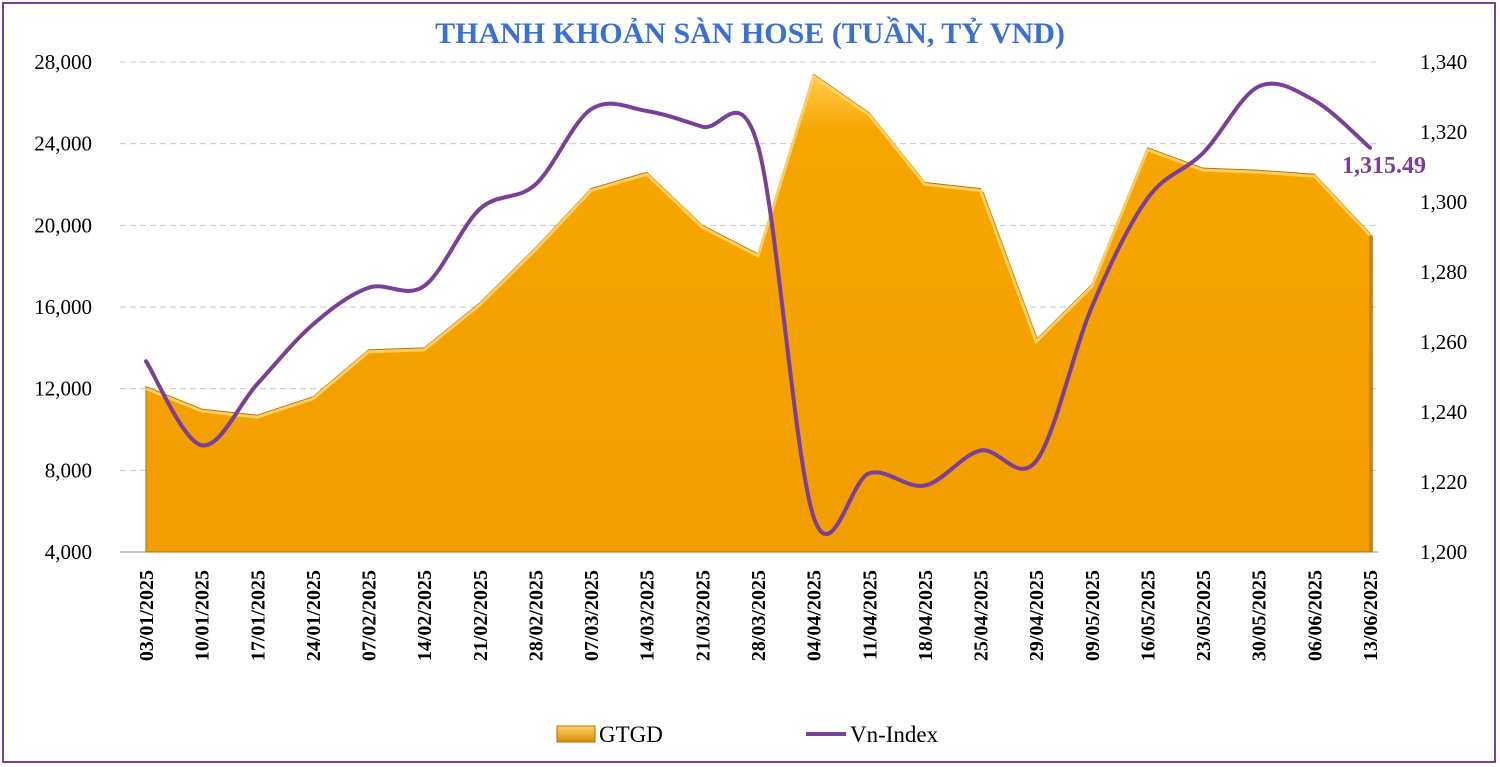 The height and width of the screenshot is (767, 1500). I want to click on chart-title: THANH KHOẢN SÀN HOSE (TUẦN, TỶ VND), so click(750, 33).